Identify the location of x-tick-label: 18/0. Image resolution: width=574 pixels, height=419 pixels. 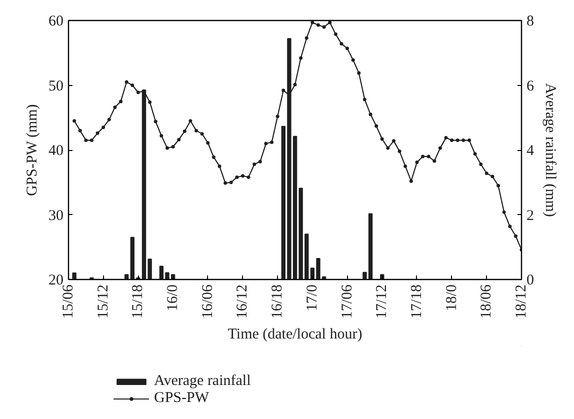
(452, 298).